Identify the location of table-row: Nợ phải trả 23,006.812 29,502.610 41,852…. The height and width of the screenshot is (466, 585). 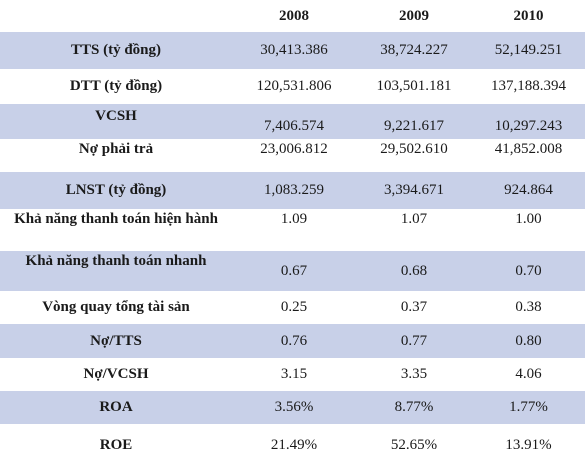
(292, 155).